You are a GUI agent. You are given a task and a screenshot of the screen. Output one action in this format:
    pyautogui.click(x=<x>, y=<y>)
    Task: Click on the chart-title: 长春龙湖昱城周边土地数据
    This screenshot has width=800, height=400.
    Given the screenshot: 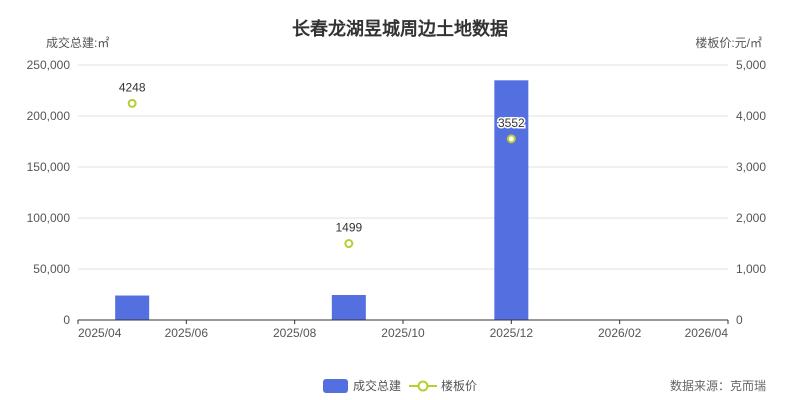 What is the action you would take?
    pyautogui.click(x=400, y=28)
    